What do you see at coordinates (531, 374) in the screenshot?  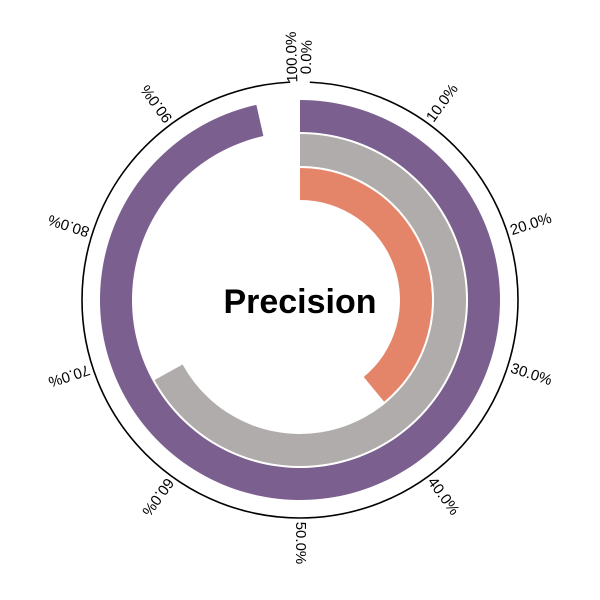 I see `tick-label-3: 30.0%` at bounding box center [531, 374].